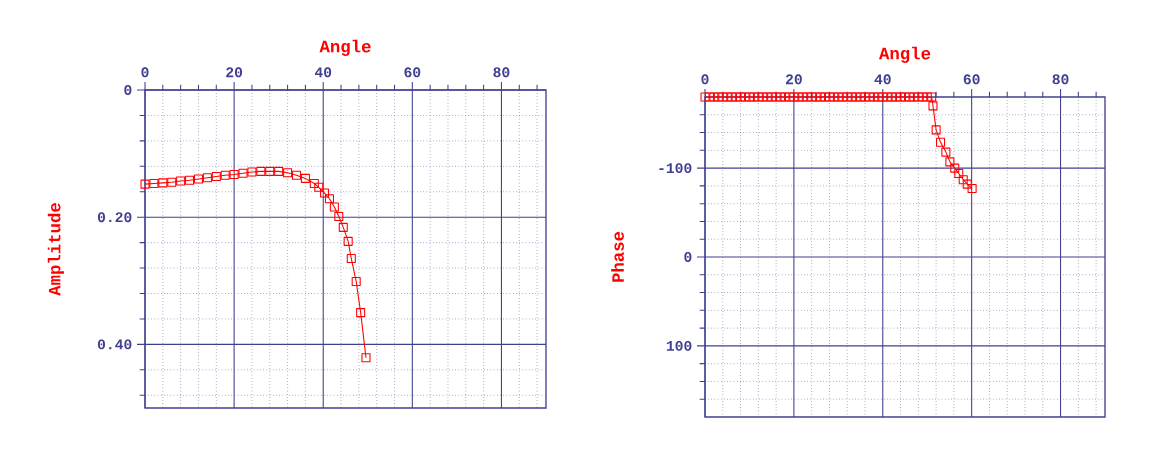 This screenshot has width=1157, height=466. I want to click on y-tick-label: -100, so click(675, 168).